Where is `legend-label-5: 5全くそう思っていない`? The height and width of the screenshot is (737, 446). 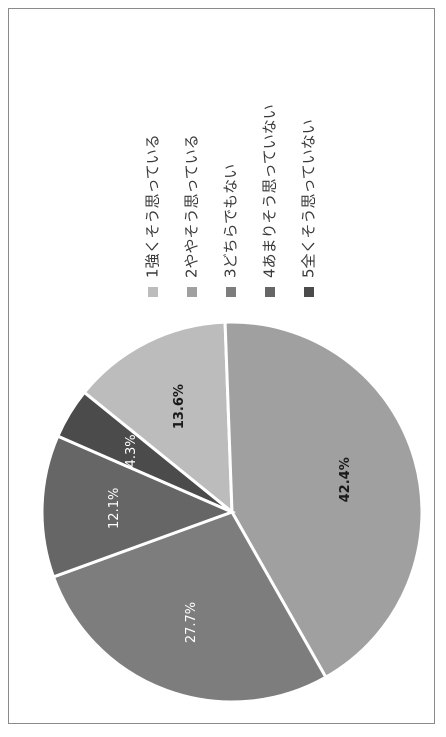 legend-label-5: 5全くそう思っていない is located at coordinates (309, 198).